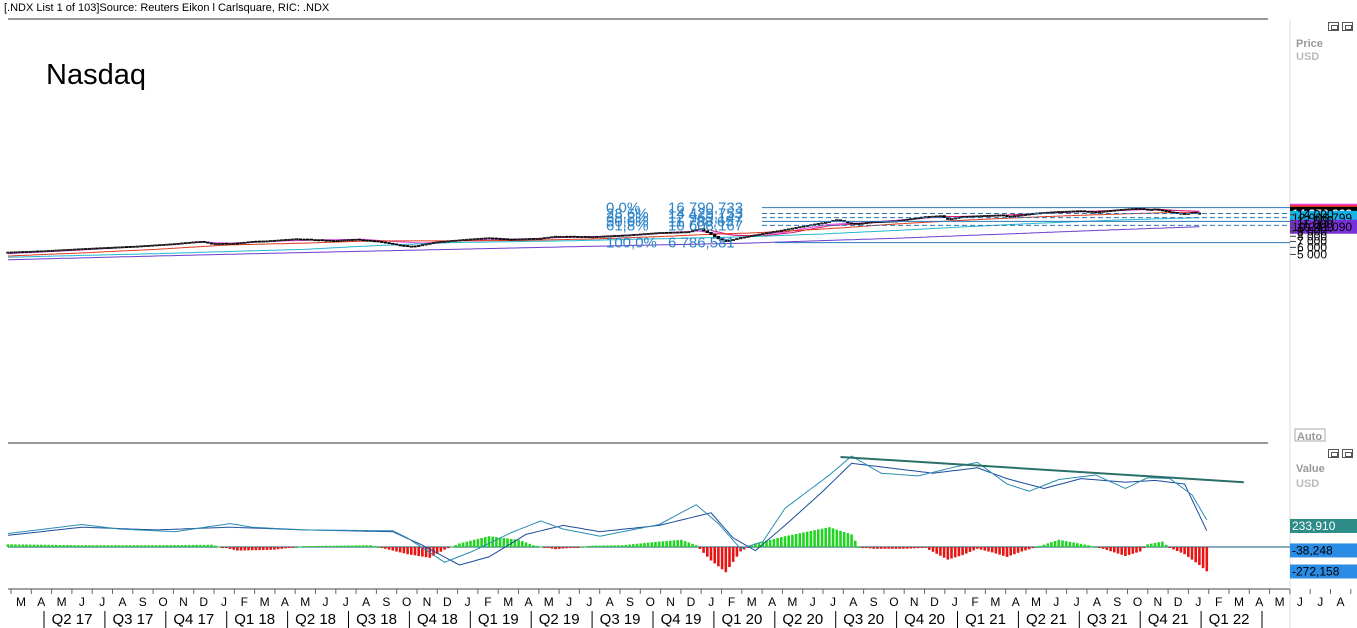 This screenshot has width=1357, height=628. Describe the element at coordinates (1320, 602) in the screenshot. I see `month-label: J` at that location.